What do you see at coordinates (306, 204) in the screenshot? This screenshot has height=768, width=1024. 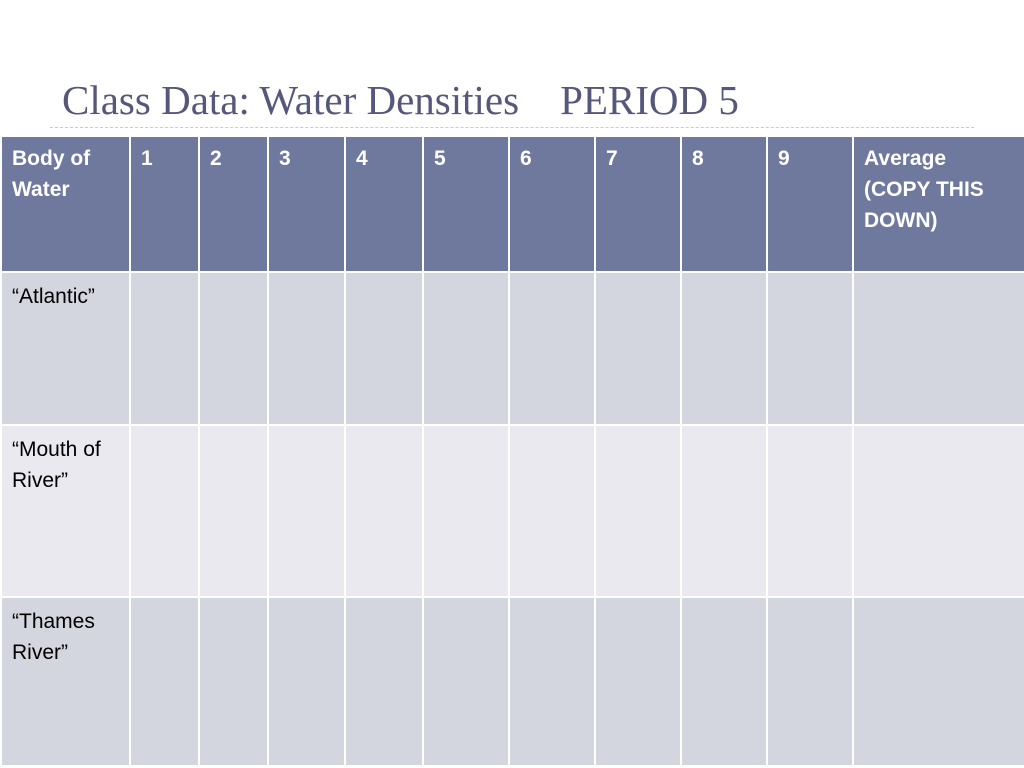 I see `header-group-3: 3` at bounding box center [306, 204].